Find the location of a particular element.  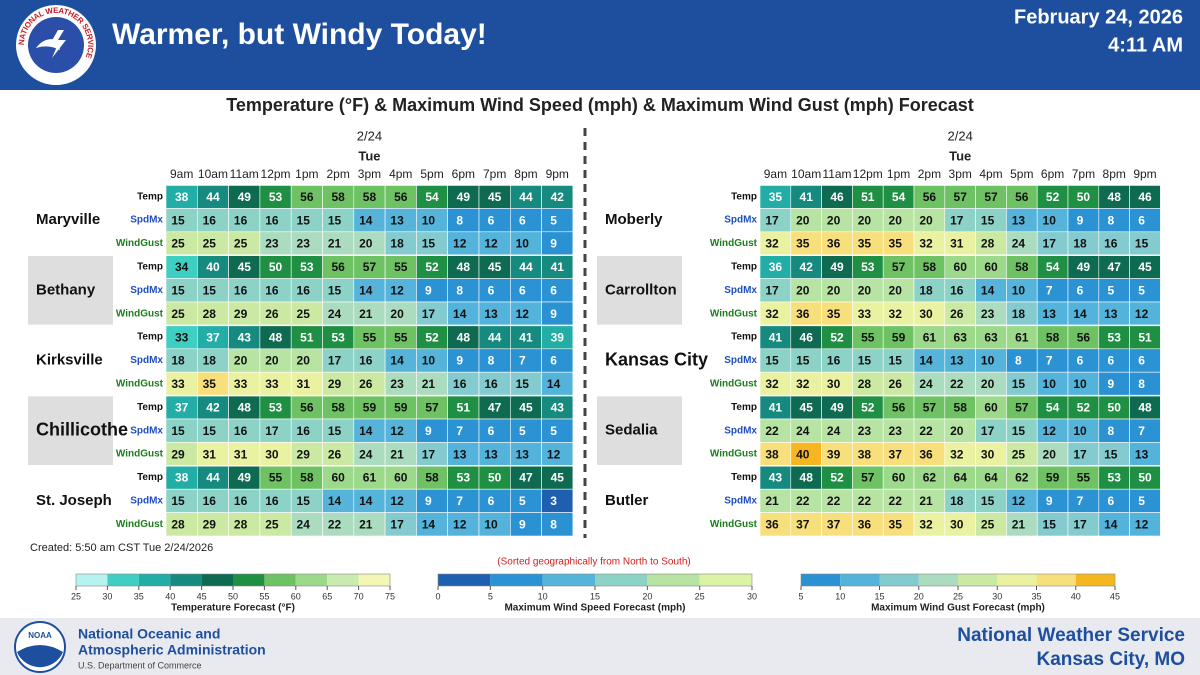

cell-value: 58 is located at coordinates (1022, 267).